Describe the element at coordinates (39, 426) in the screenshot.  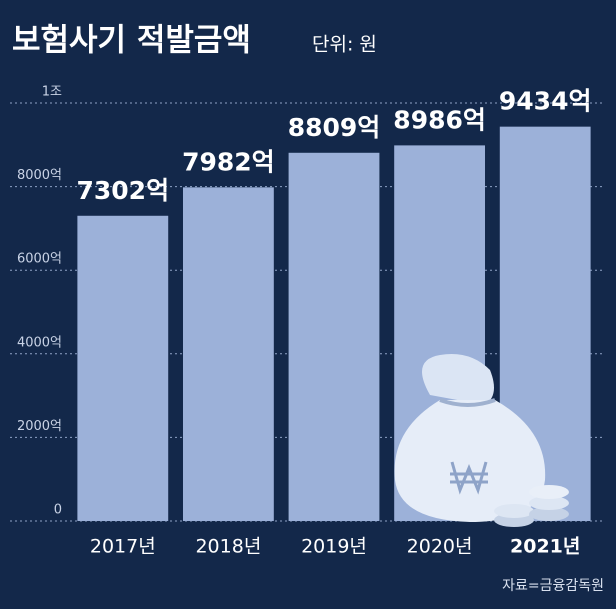
I see `y-tick-label: 2000억` at that location.